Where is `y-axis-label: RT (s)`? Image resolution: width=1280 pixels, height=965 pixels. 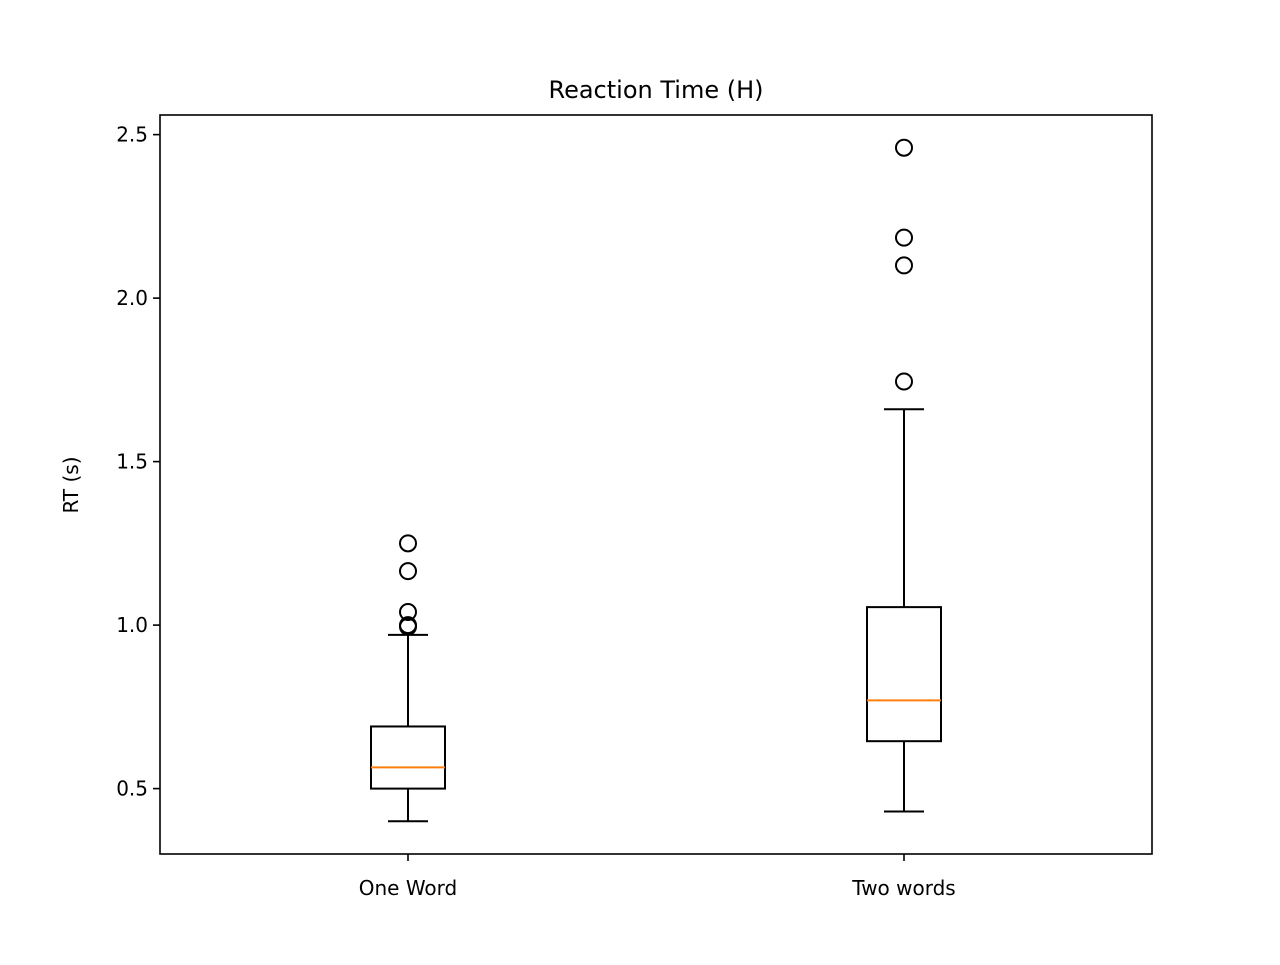 y-axis-label: RT (s) is located at coordinates (71, 484).